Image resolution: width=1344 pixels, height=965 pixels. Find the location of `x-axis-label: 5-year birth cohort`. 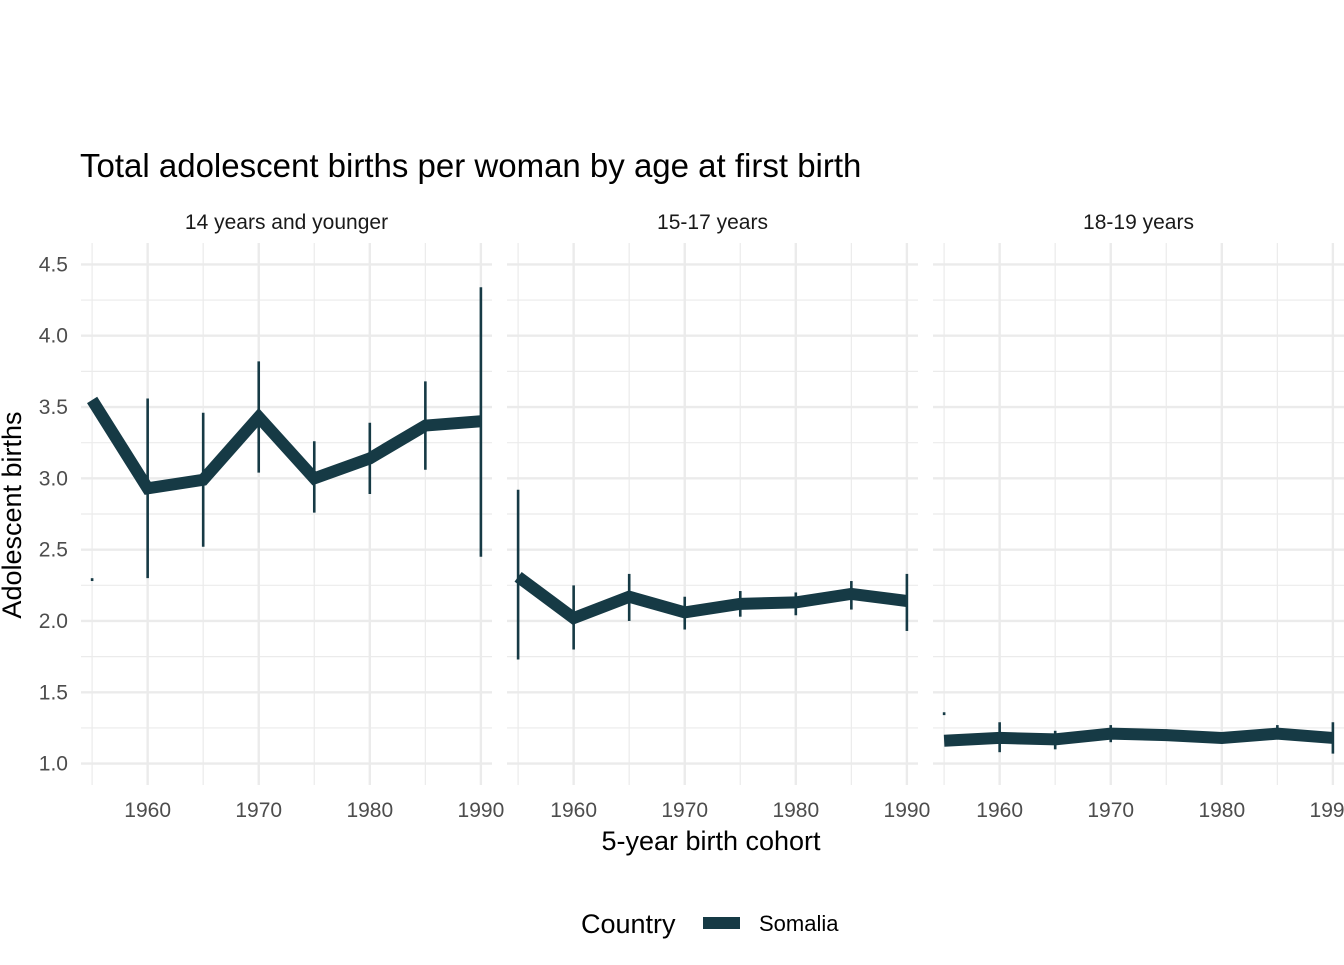

x-axis-label: 5-year birth cohort is located at coordinates (711, 841).